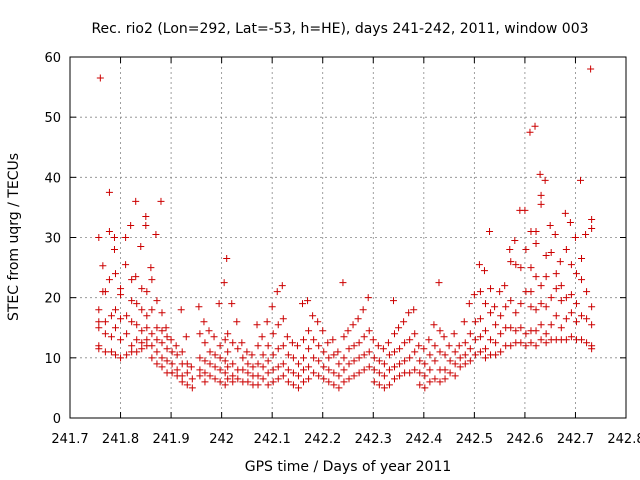  Describe the element at coordinates (524, 439) in the screenshot. I see `x-tick-label: 242.6` at that location.